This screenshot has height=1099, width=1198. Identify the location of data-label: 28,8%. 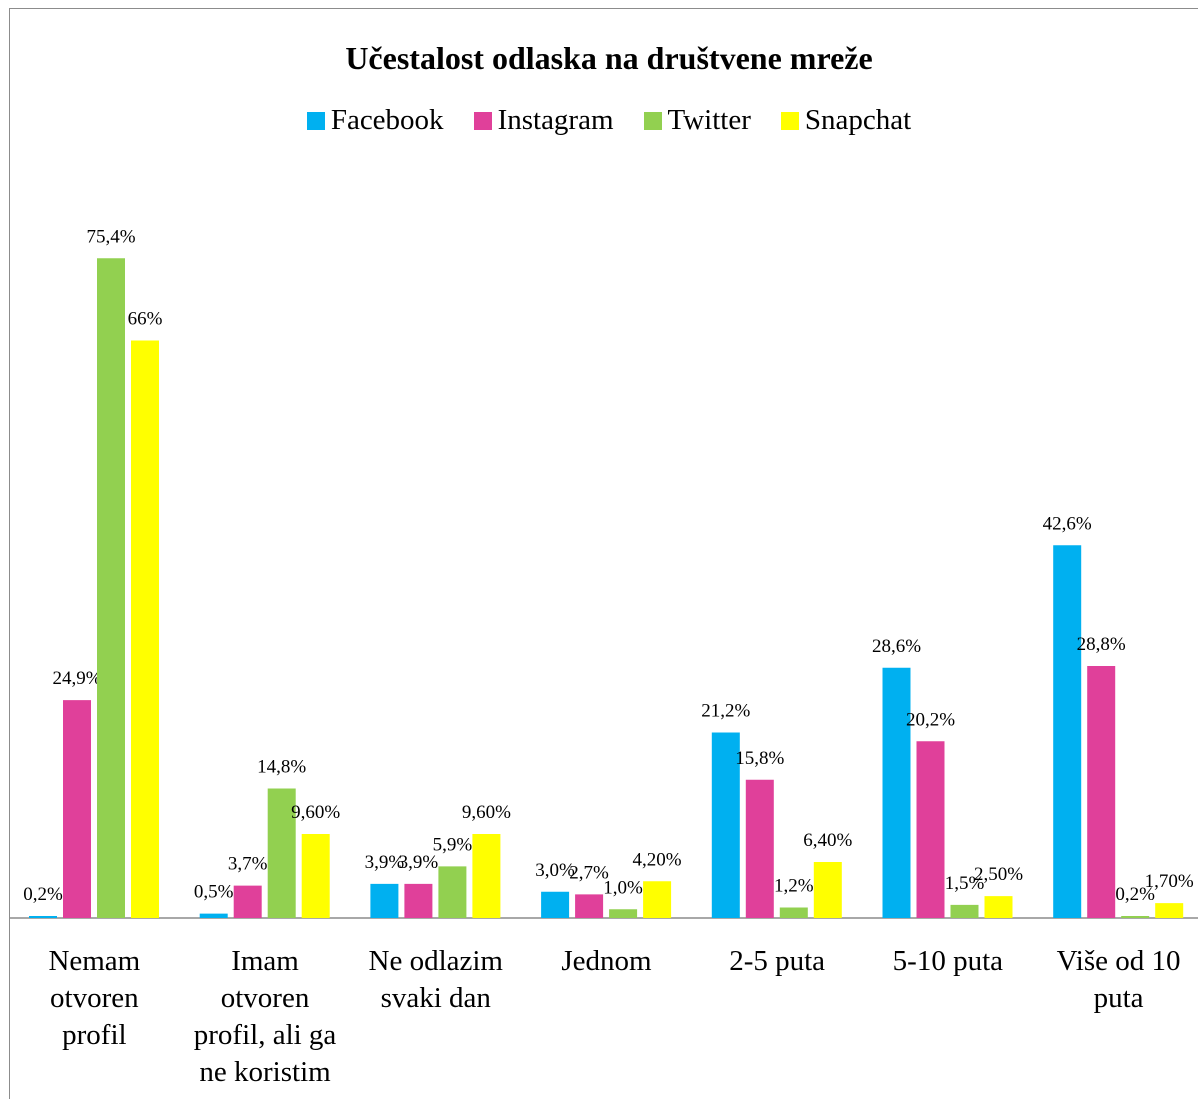
(1101, 644).